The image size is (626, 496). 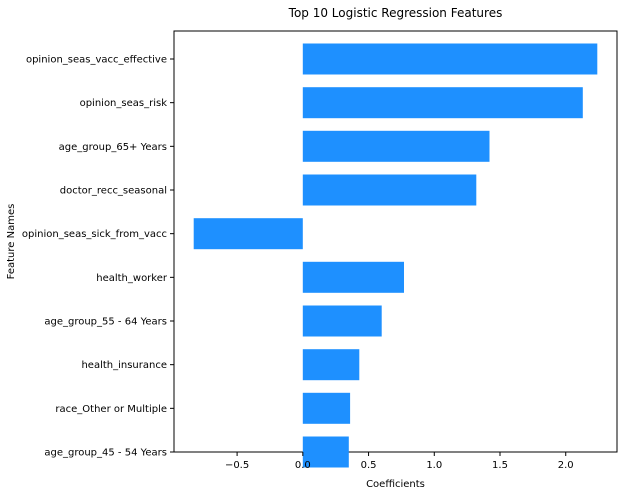 What do you see at coordinates (105, 322) in the screenshot?
I see `y-tick-label: age_group_55 - 64 Years` at bounding box center [105, 322].